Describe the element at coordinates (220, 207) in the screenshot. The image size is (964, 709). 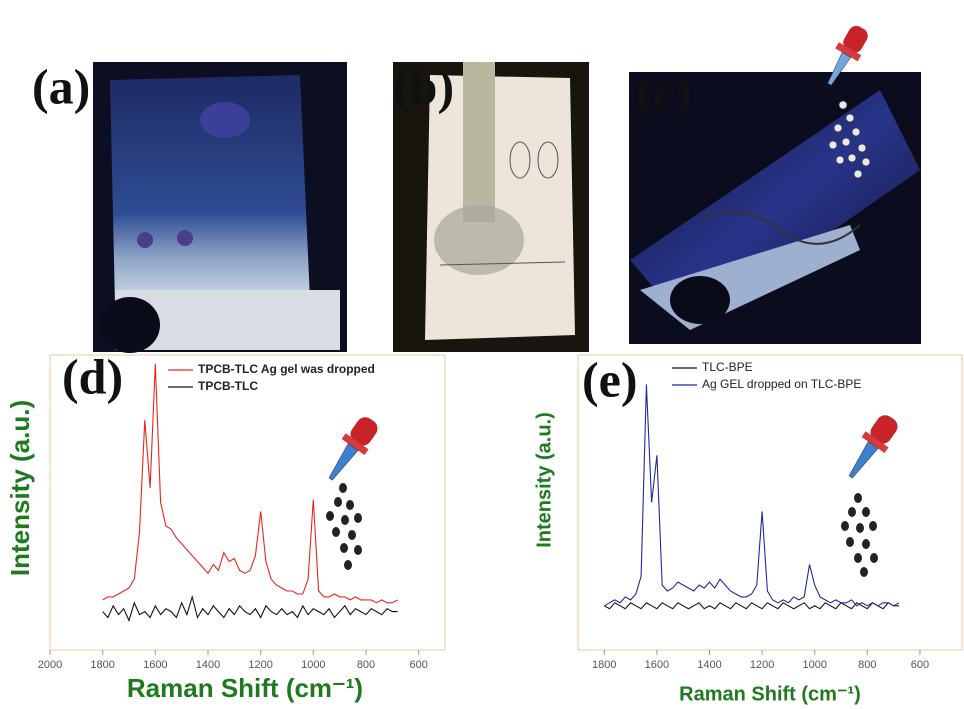
I see `photo-a` at that location.